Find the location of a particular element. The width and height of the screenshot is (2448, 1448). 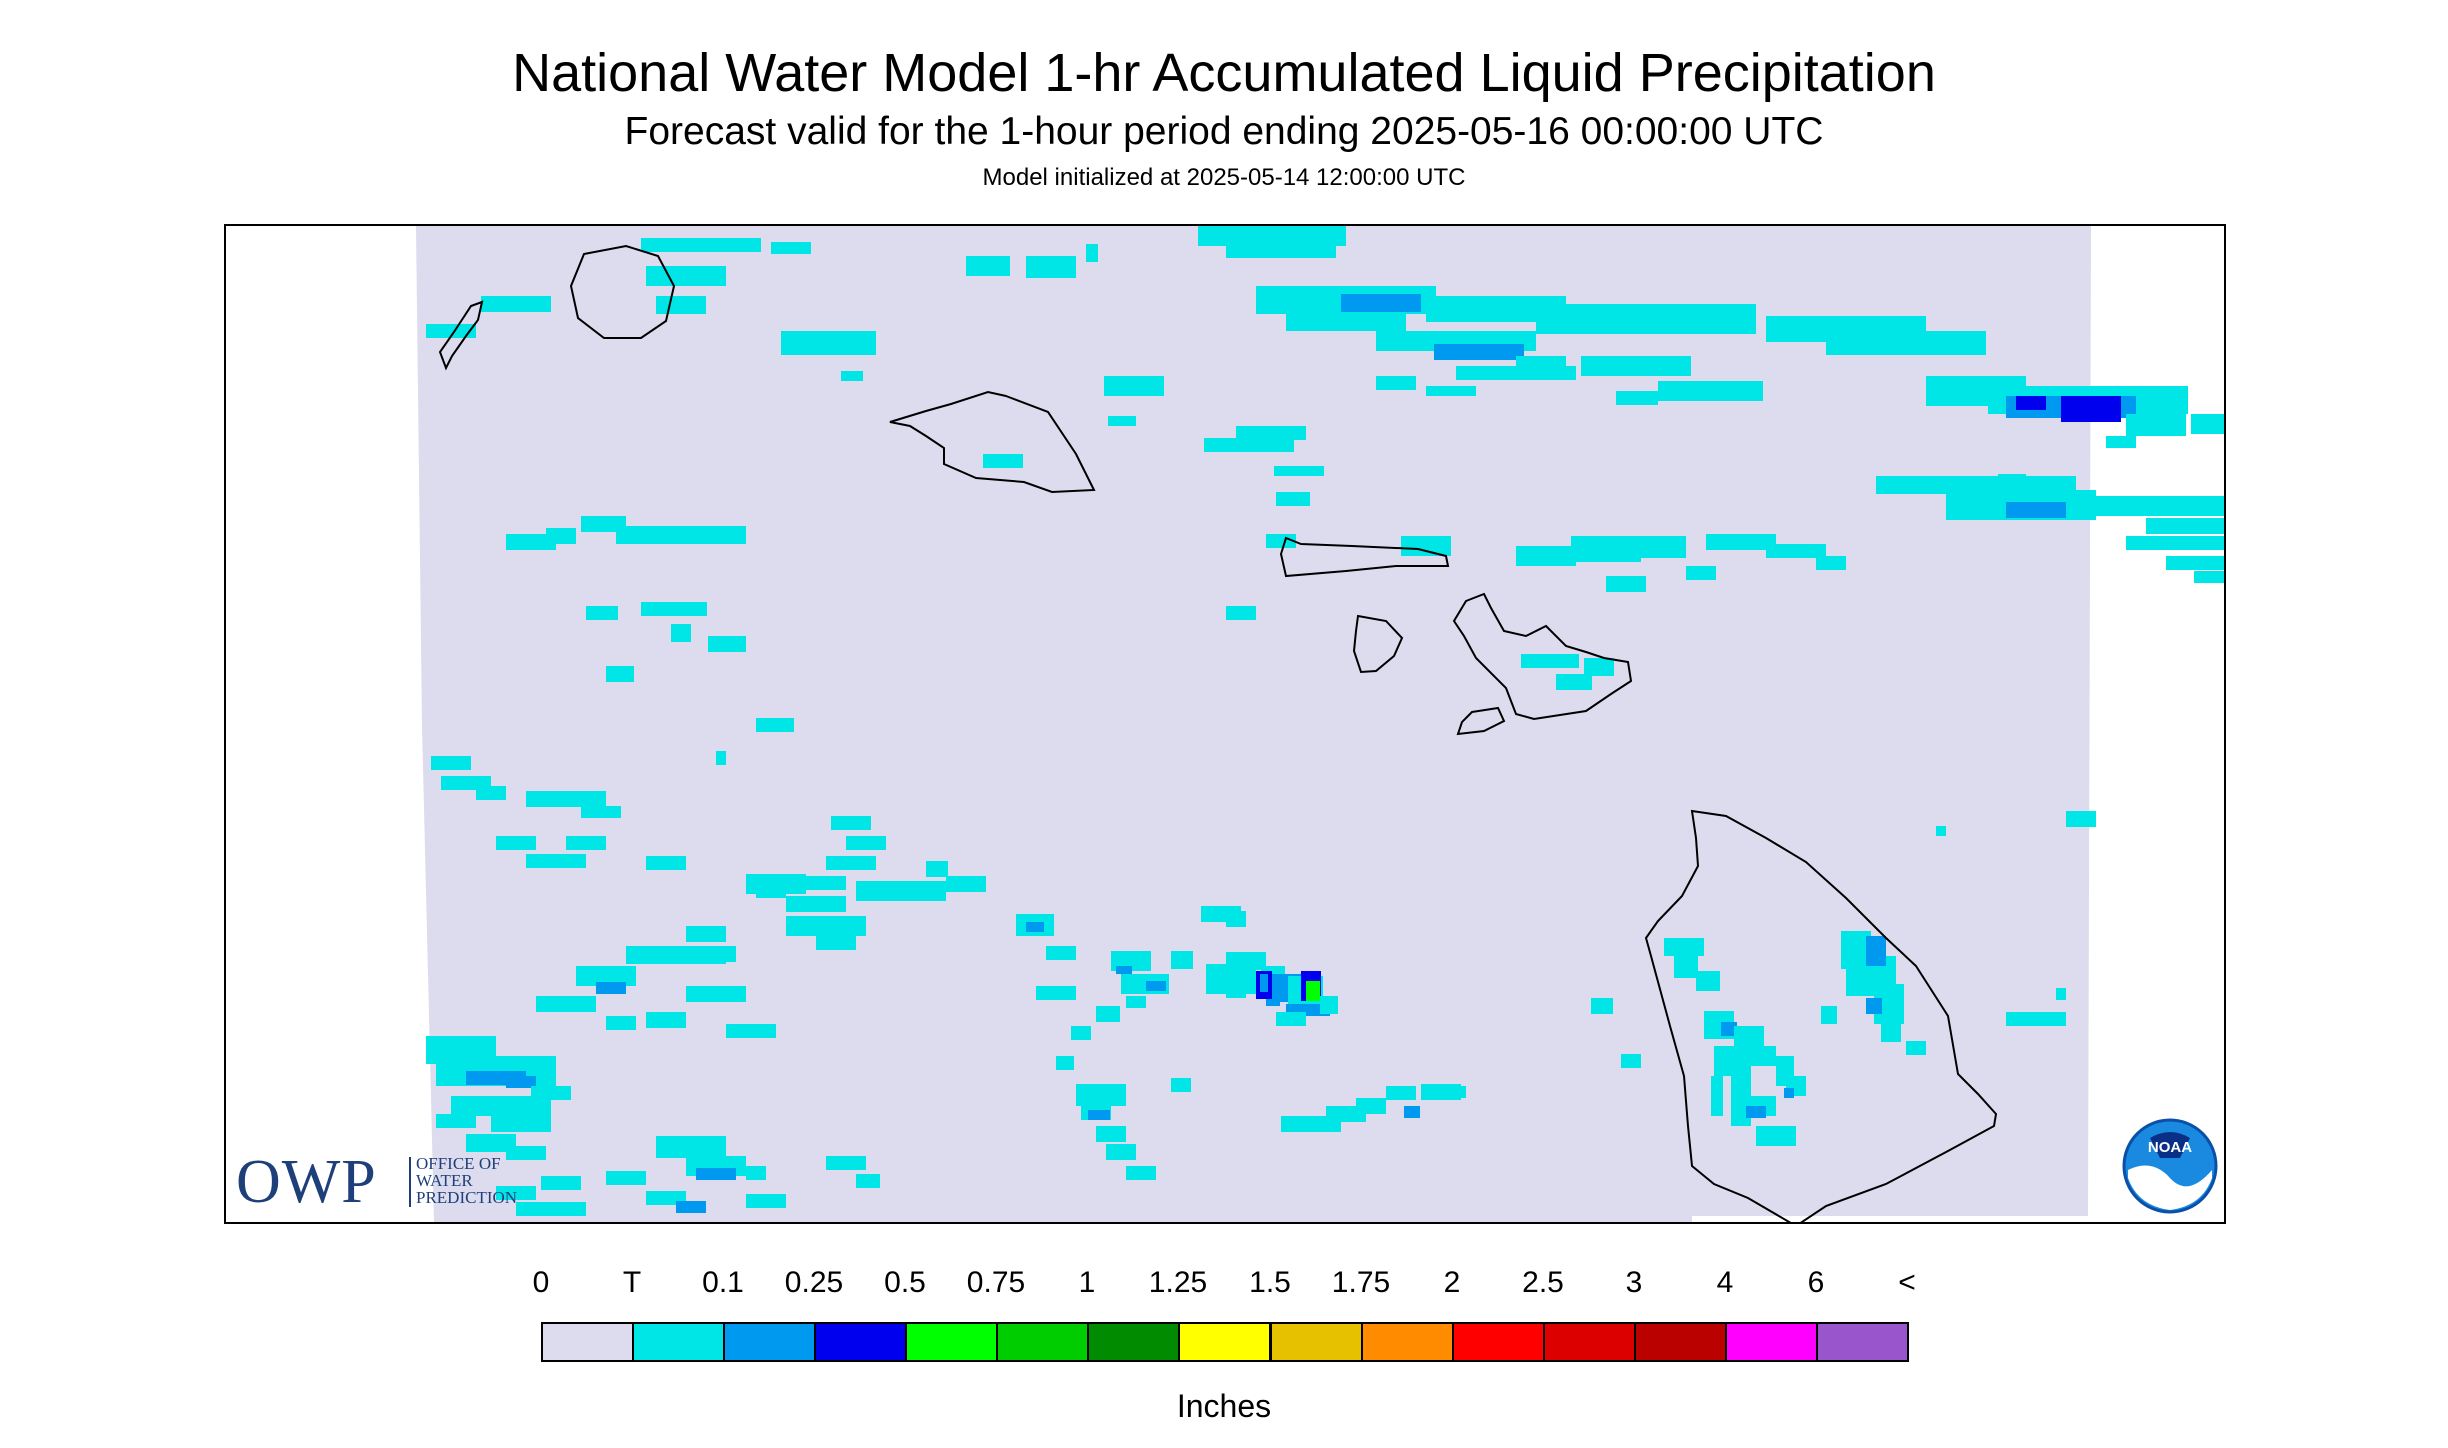

oahu-outline is located at coordinates (992, 442).